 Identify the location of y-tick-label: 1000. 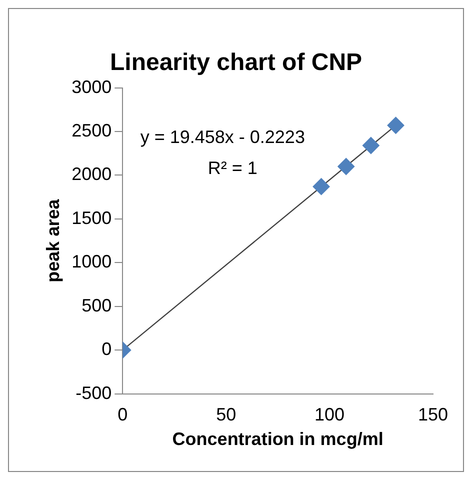
(92, 262).